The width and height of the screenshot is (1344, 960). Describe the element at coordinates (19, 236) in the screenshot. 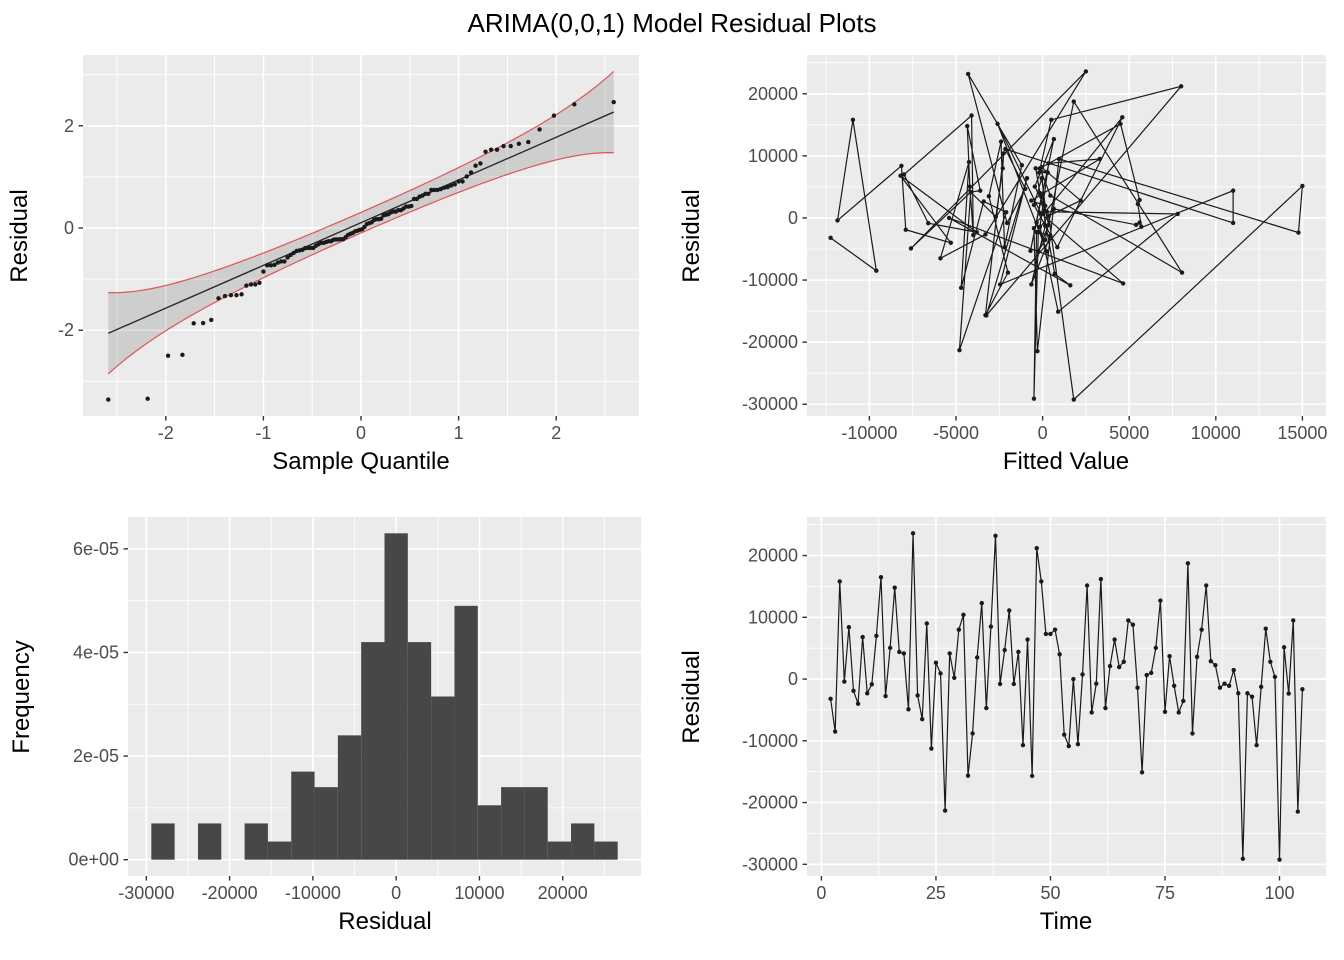

I see `qq-y-axis-title: Residual` at that location.